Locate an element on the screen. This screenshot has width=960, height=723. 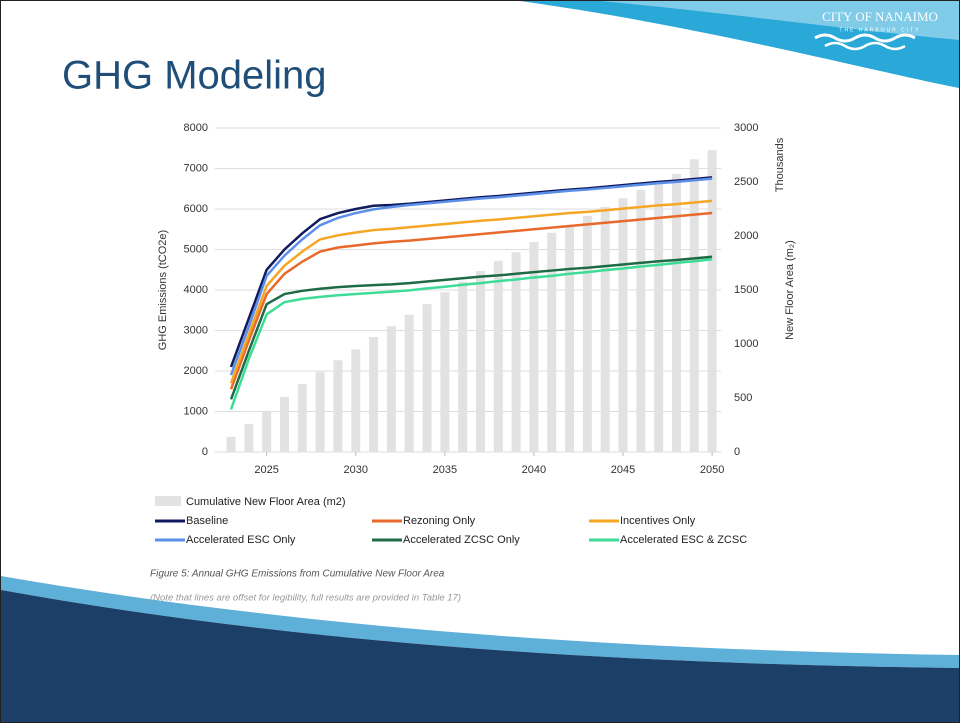
y-tick-label: 0 is located at coordinates (205, 452).